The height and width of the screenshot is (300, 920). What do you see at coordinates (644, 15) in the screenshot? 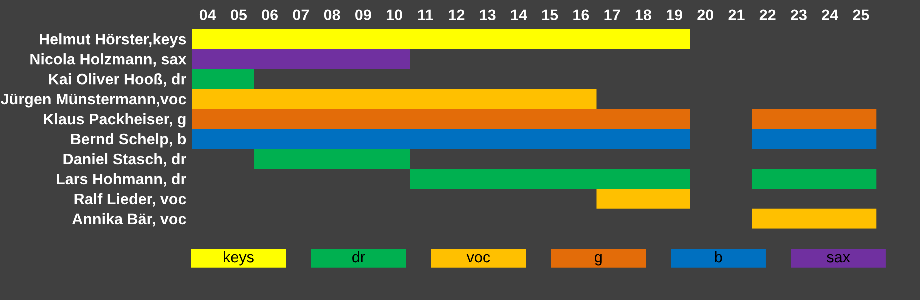
I see `x-tick-label: 18` at bounding box center [644, 15].